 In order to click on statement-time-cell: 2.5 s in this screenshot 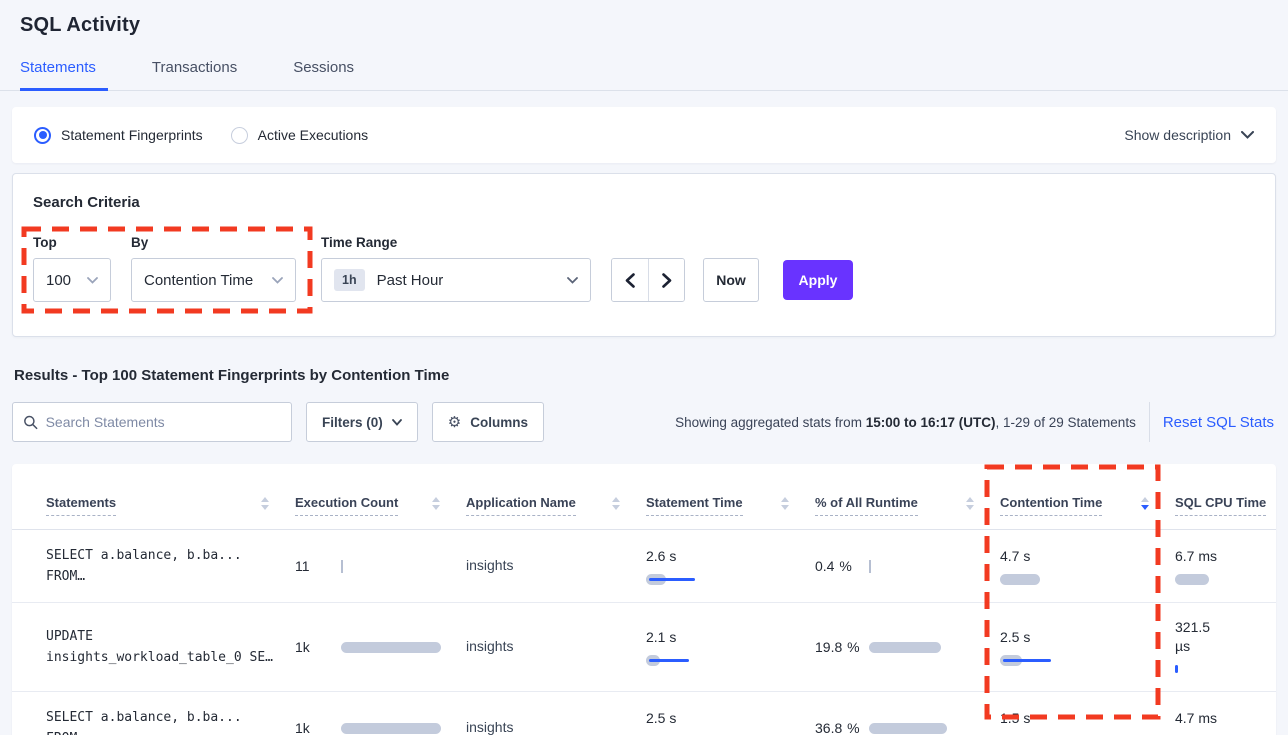, I will do `click(730, 713)`.